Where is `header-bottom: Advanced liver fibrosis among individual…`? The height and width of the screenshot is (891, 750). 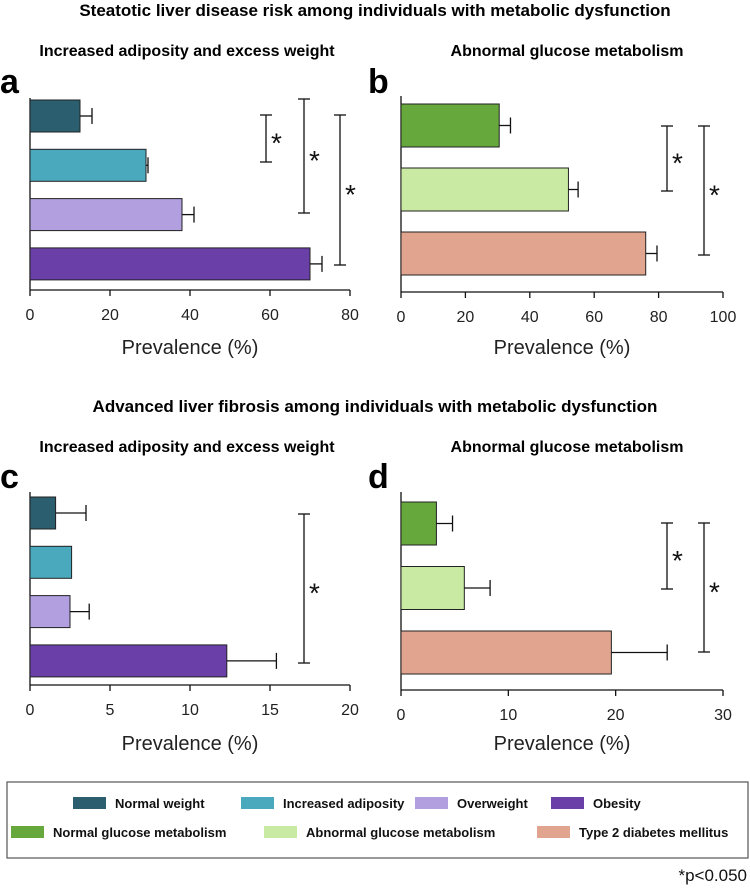 header-bottom: Advanced liver fibrosis among individual… is located at coordinates (375, 406).